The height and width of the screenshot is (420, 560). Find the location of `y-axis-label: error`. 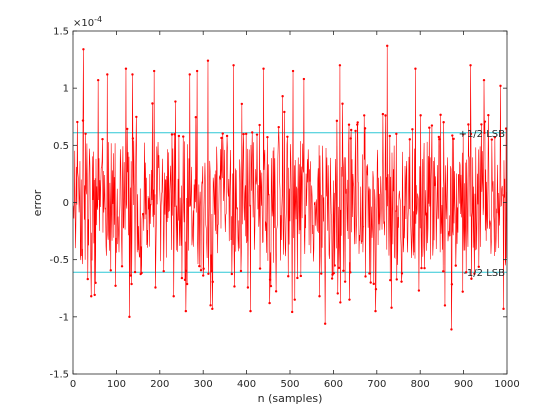

y-axis-label: error is located at coordinates (37, 202).